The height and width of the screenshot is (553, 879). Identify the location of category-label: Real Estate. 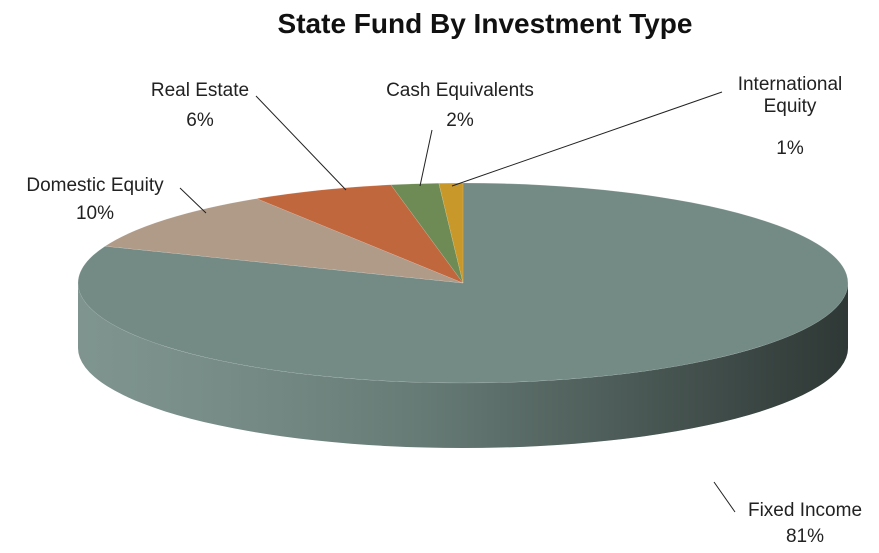
(200, 90).